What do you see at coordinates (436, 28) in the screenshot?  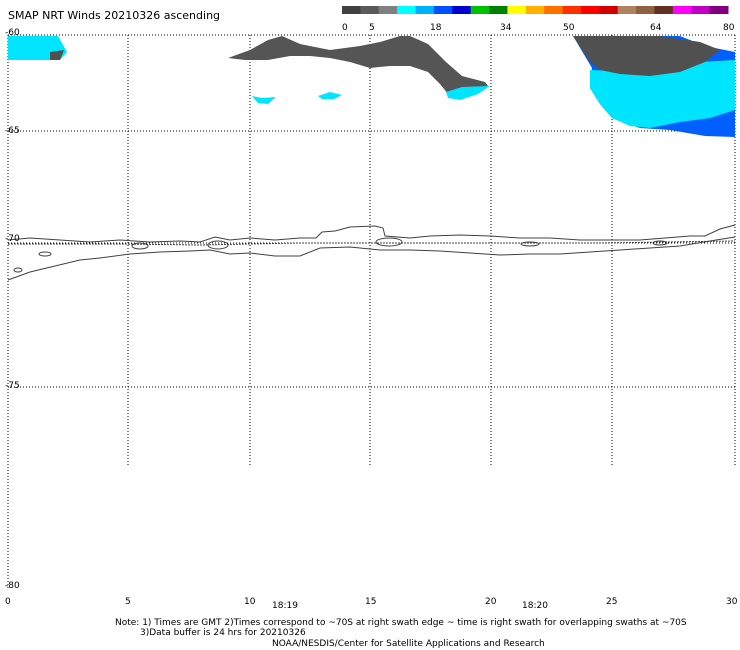 I see `colorbar-tick-label: 18` at bounding box center [436, 28].